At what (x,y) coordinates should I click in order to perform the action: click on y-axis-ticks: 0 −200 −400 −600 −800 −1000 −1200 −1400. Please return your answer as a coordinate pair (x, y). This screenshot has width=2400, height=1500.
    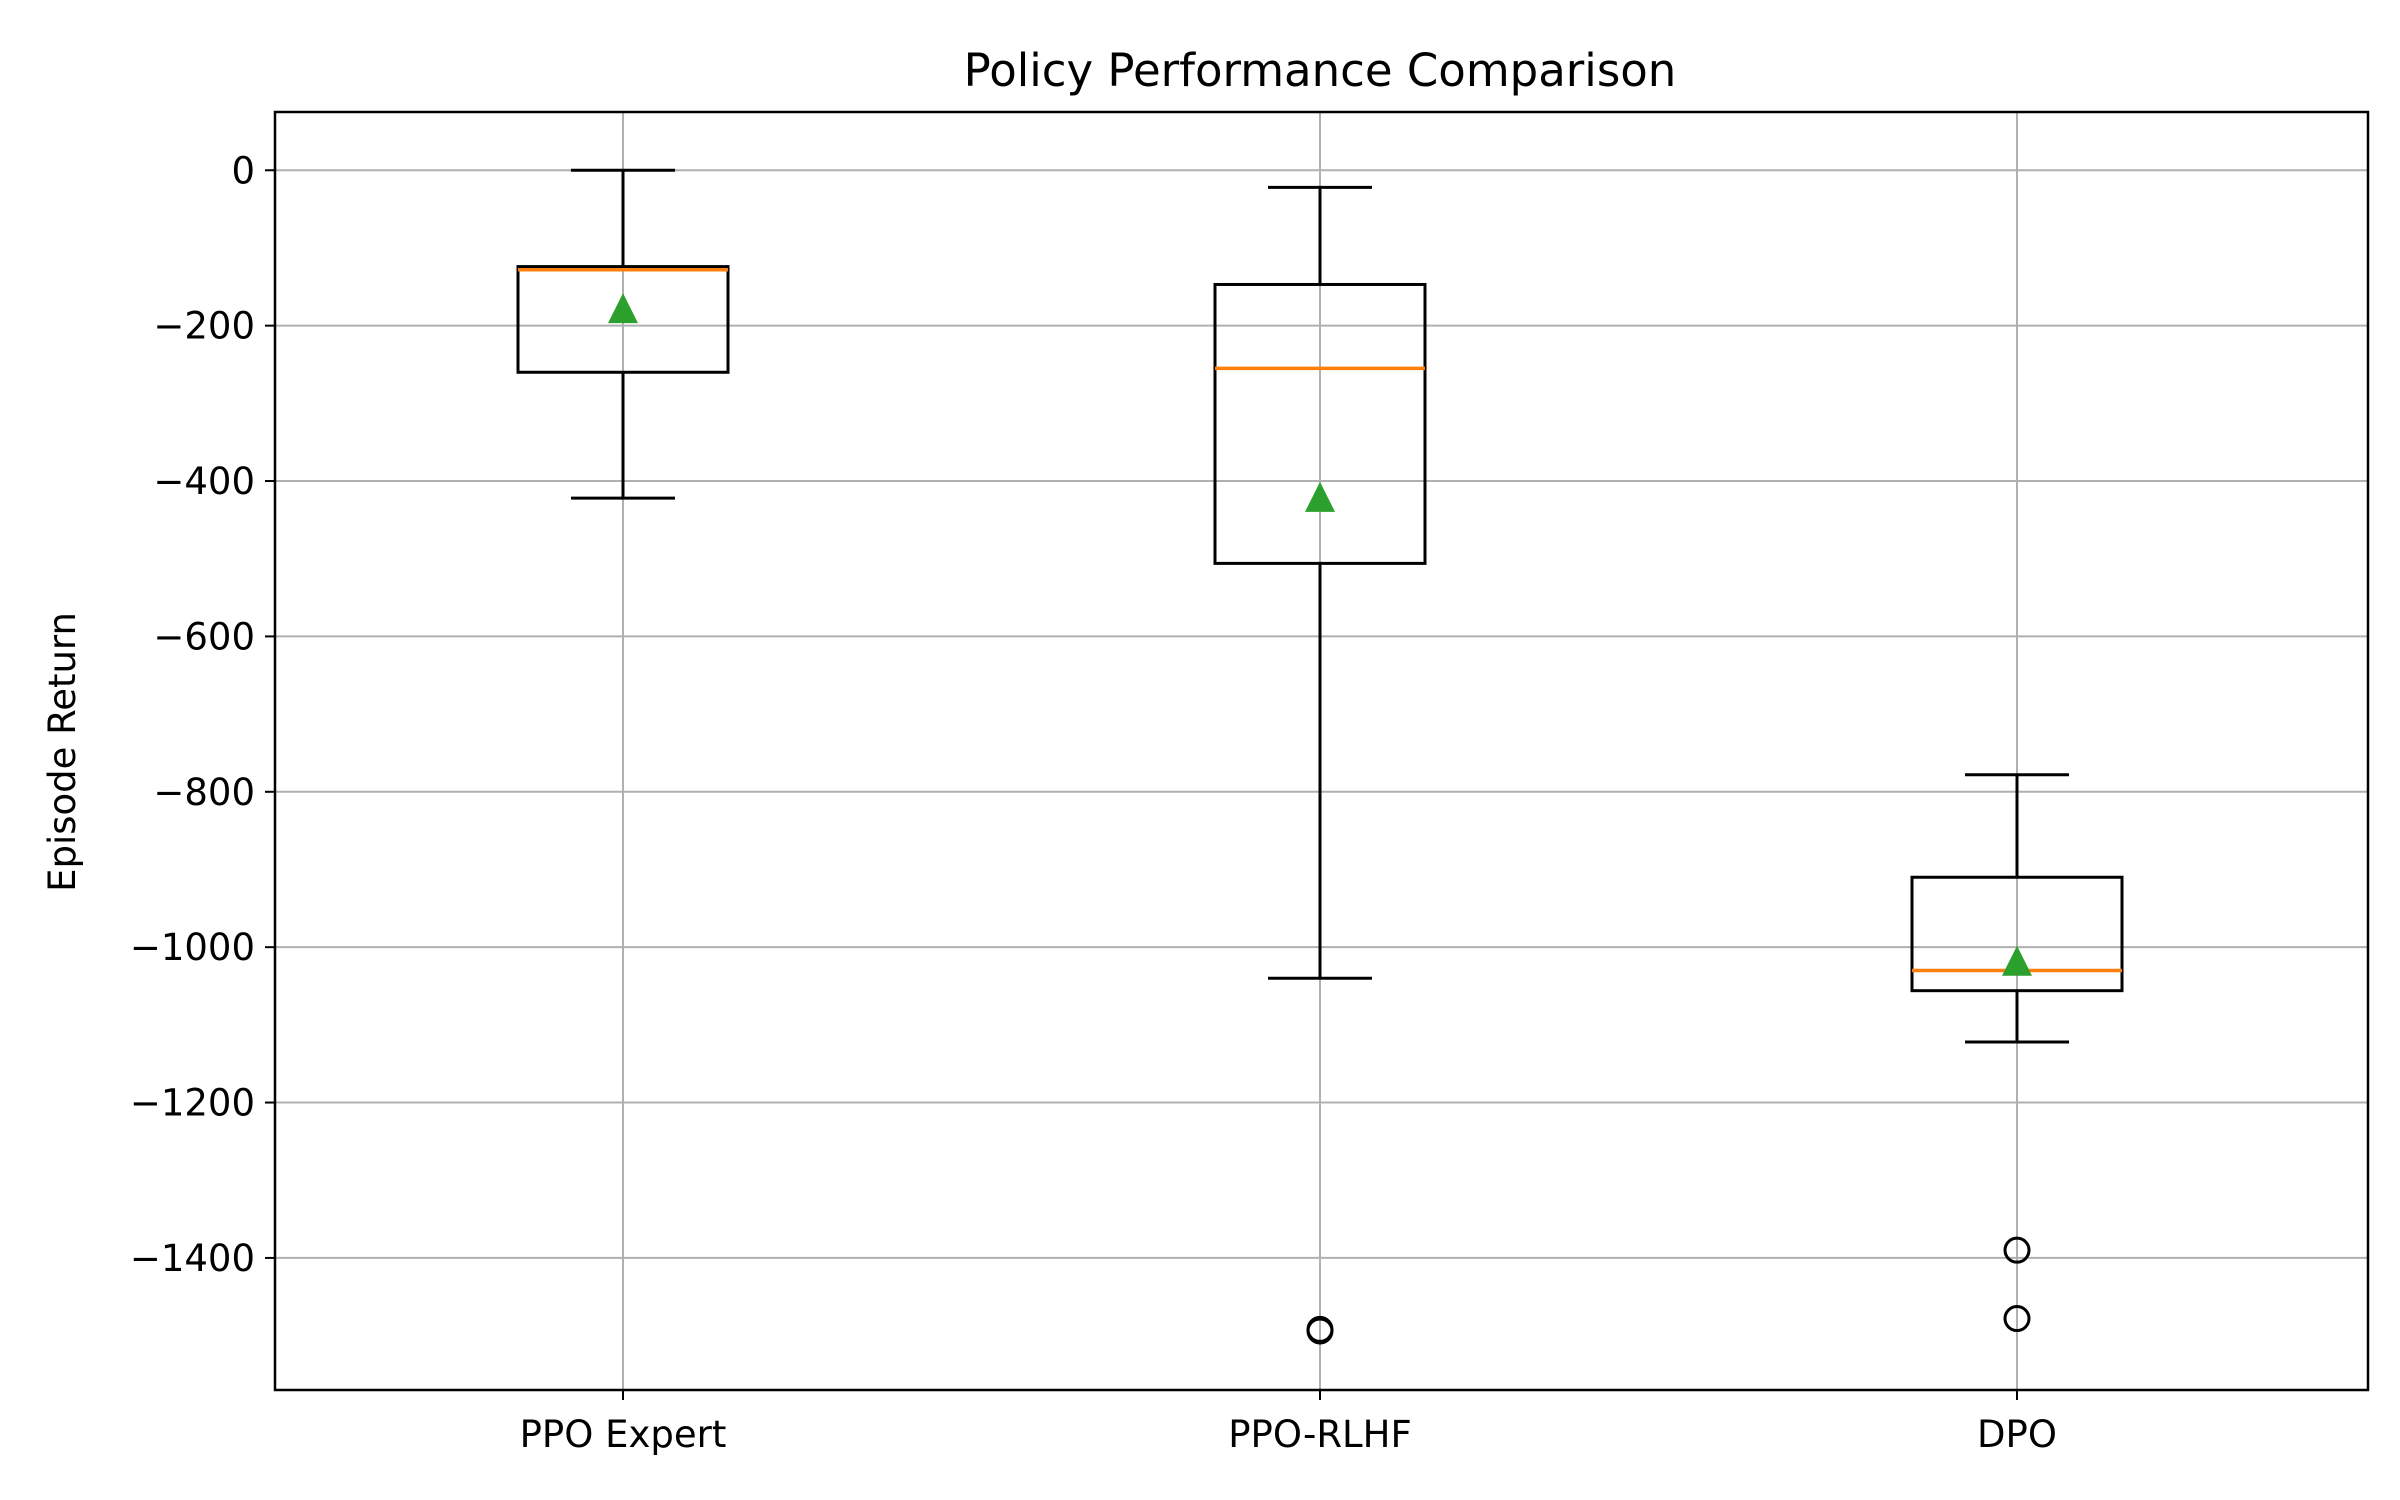
    Looking at the image, I should click on (202, 714).